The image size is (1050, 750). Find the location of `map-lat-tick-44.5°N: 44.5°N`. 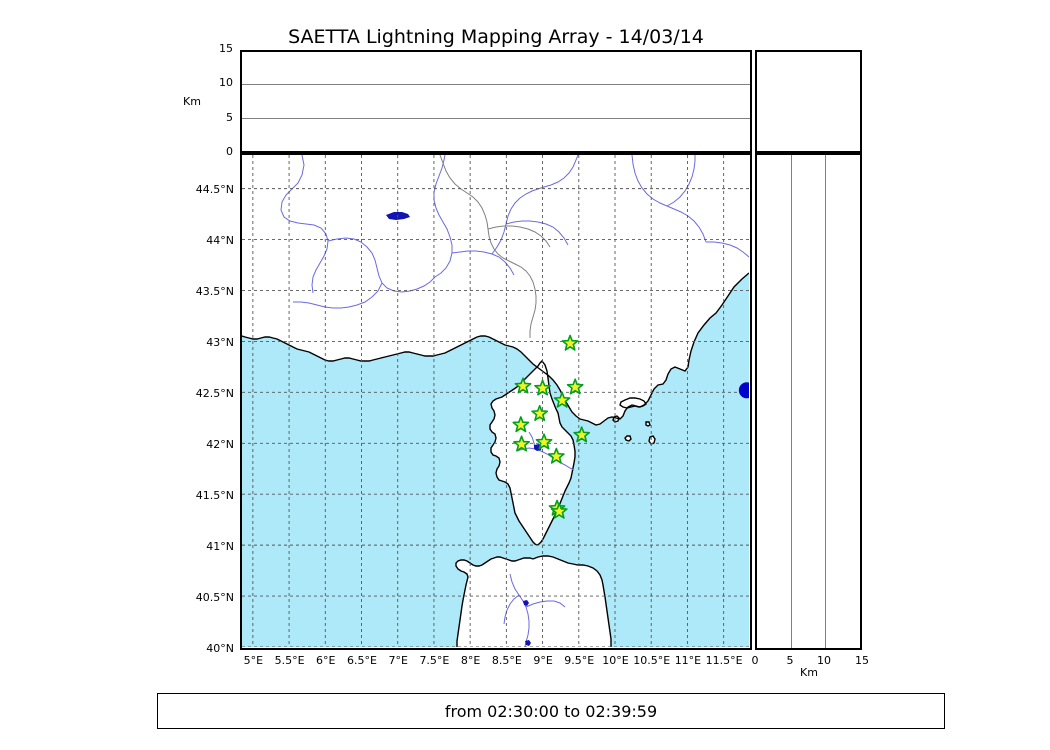

map-lat-tick-44.5°N: 44.5°N is located at coordinates (214, 190).